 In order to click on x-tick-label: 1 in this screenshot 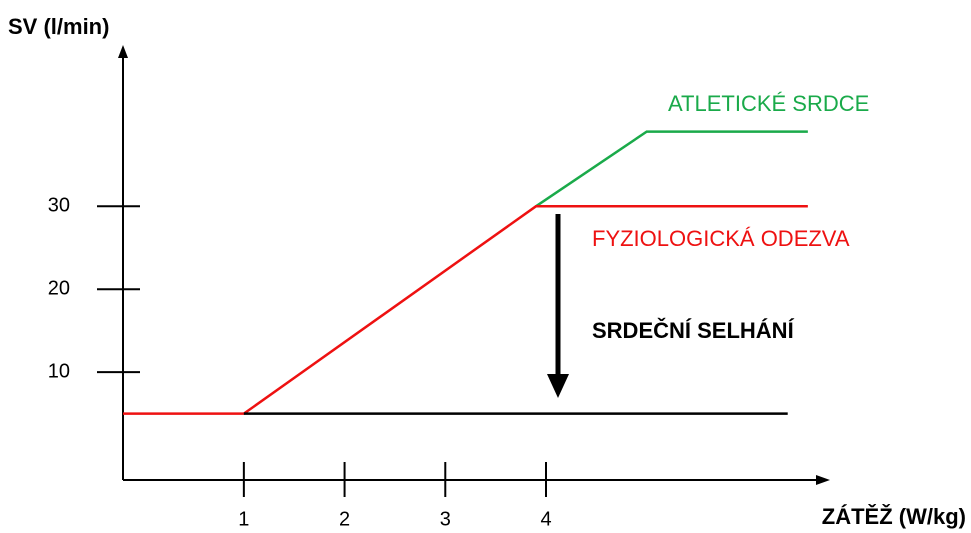, I will do `click(243, 519)`.